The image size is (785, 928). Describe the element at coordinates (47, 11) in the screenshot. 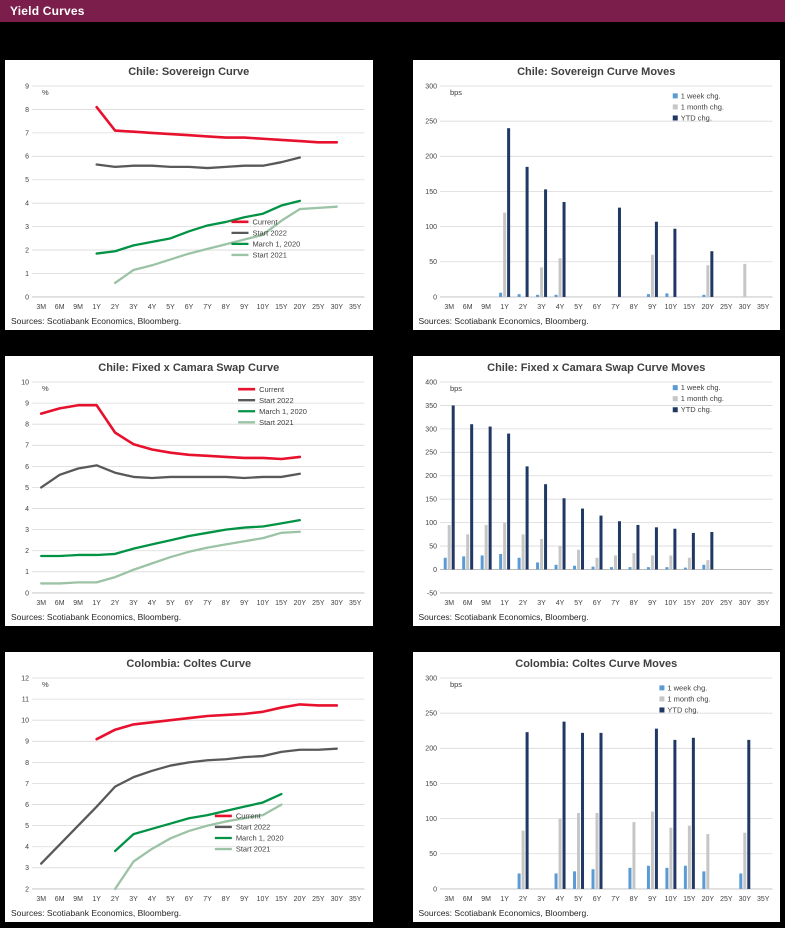

I see `page-title: Yield Curves` at that location.